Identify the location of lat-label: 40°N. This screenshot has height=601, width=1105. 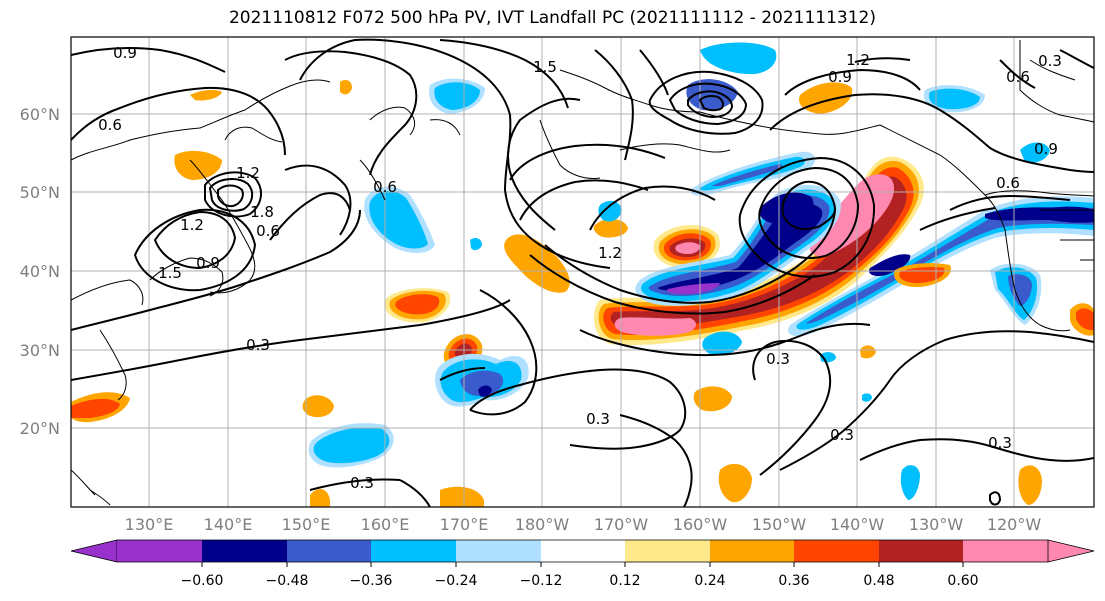
(40, 271).